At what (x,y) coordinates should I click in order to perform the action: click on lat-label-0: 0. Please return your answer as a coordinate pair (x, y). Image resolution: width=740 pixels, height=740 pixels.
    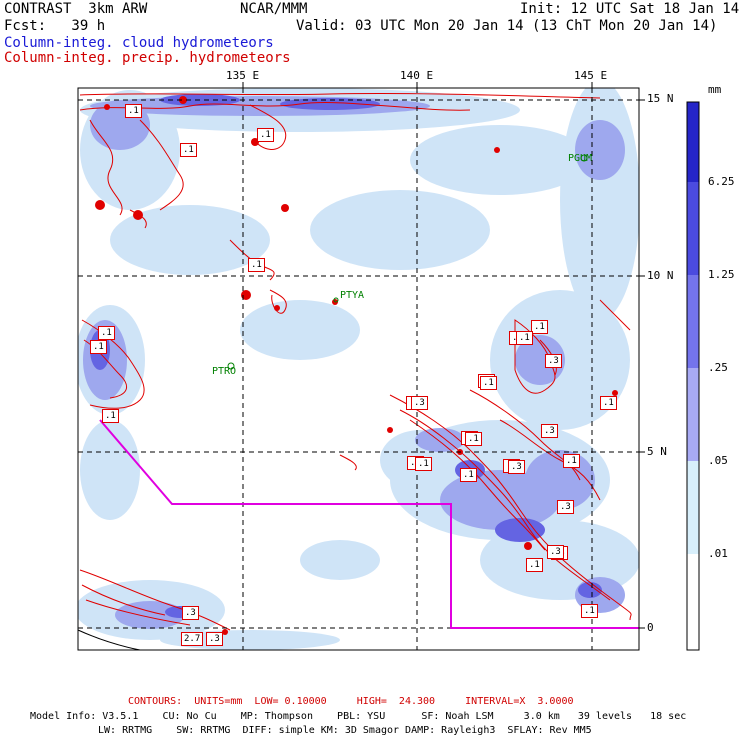
    Looking at the image, I should click on (650, 627).